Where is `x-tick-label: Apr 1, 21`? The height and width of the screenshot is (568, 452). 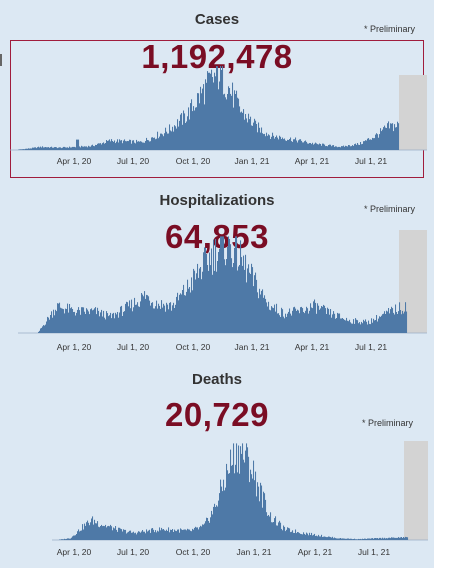
x-tick-label: Apr 1, 21 is located at coordinates (312, 161).